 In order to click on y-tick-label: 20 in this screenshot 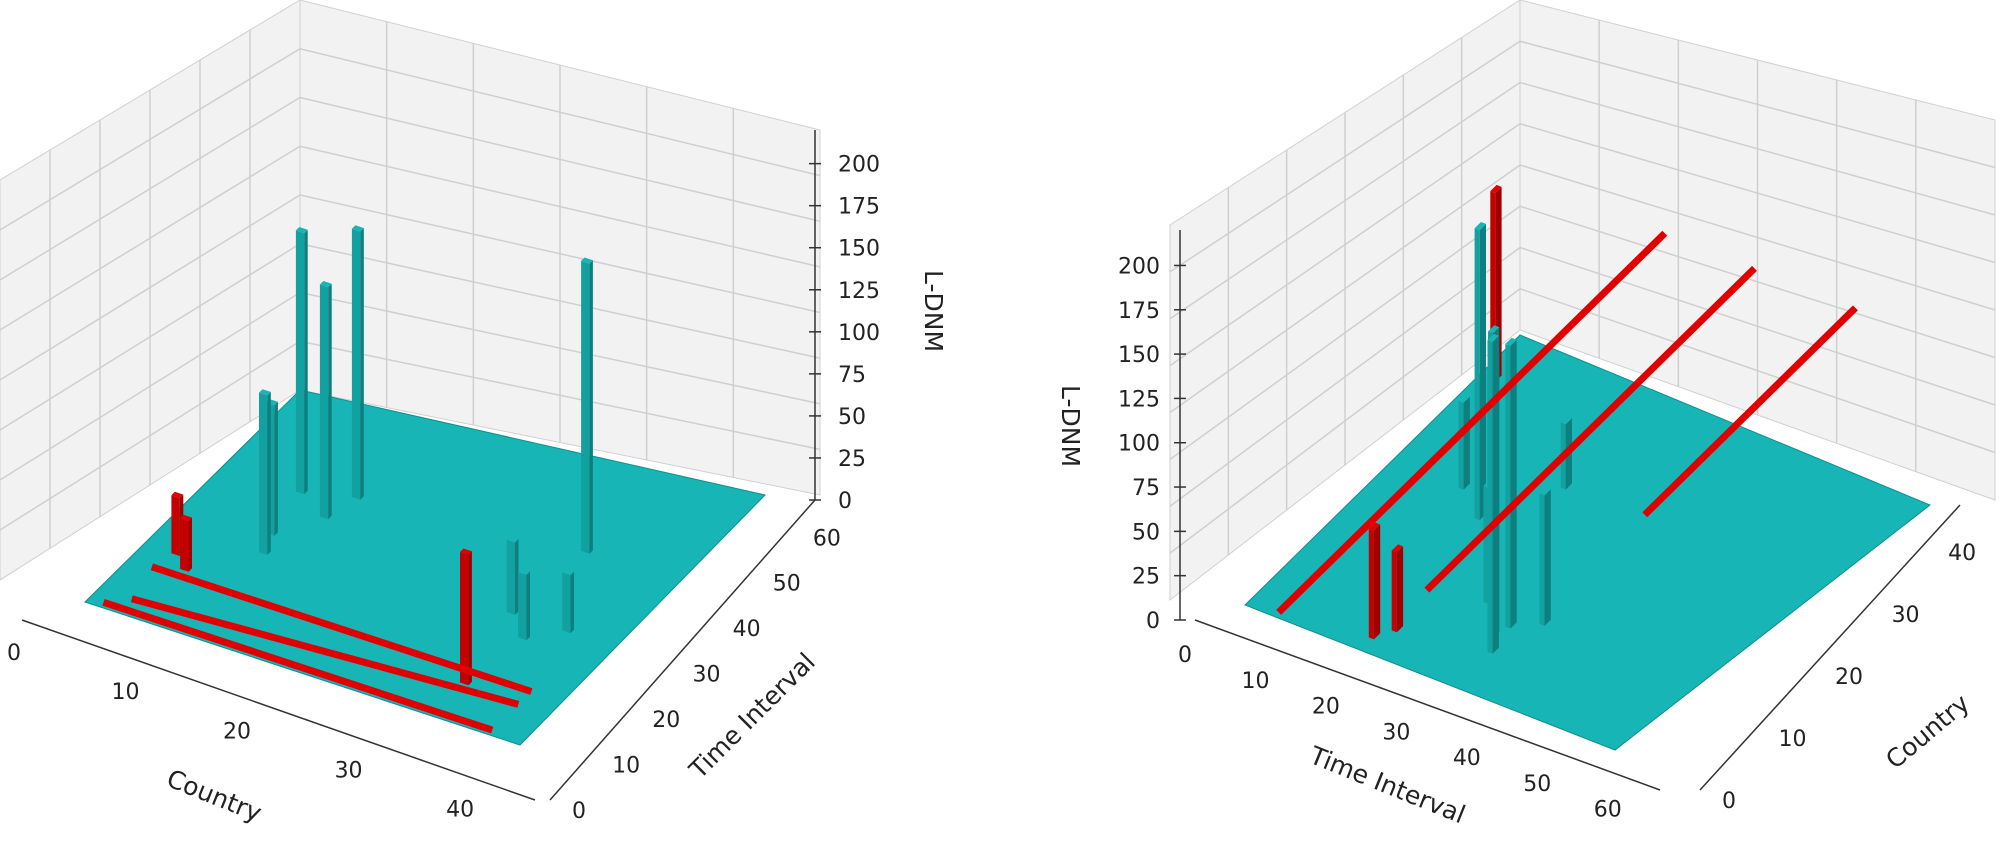, I will do `click(1849, 677)`.